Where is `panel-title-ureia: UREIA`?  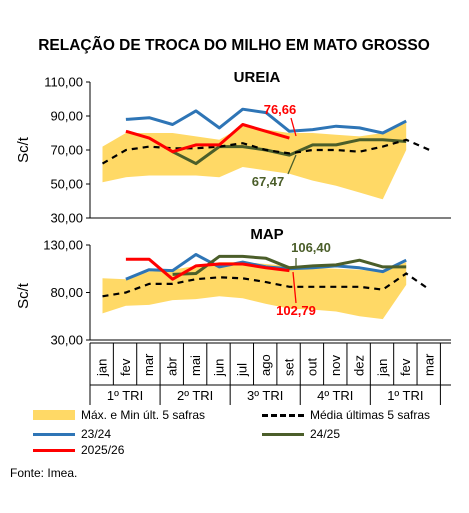 panel-title-ureia: UREIA is located at coordinates (257, 77).